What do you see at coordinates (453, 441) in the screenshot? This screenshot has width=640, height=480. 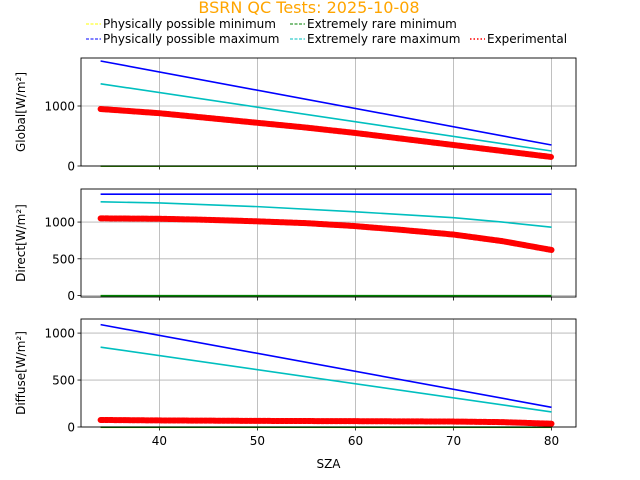 I see `x-tick-label: 70` at bounding box center [453, 441].